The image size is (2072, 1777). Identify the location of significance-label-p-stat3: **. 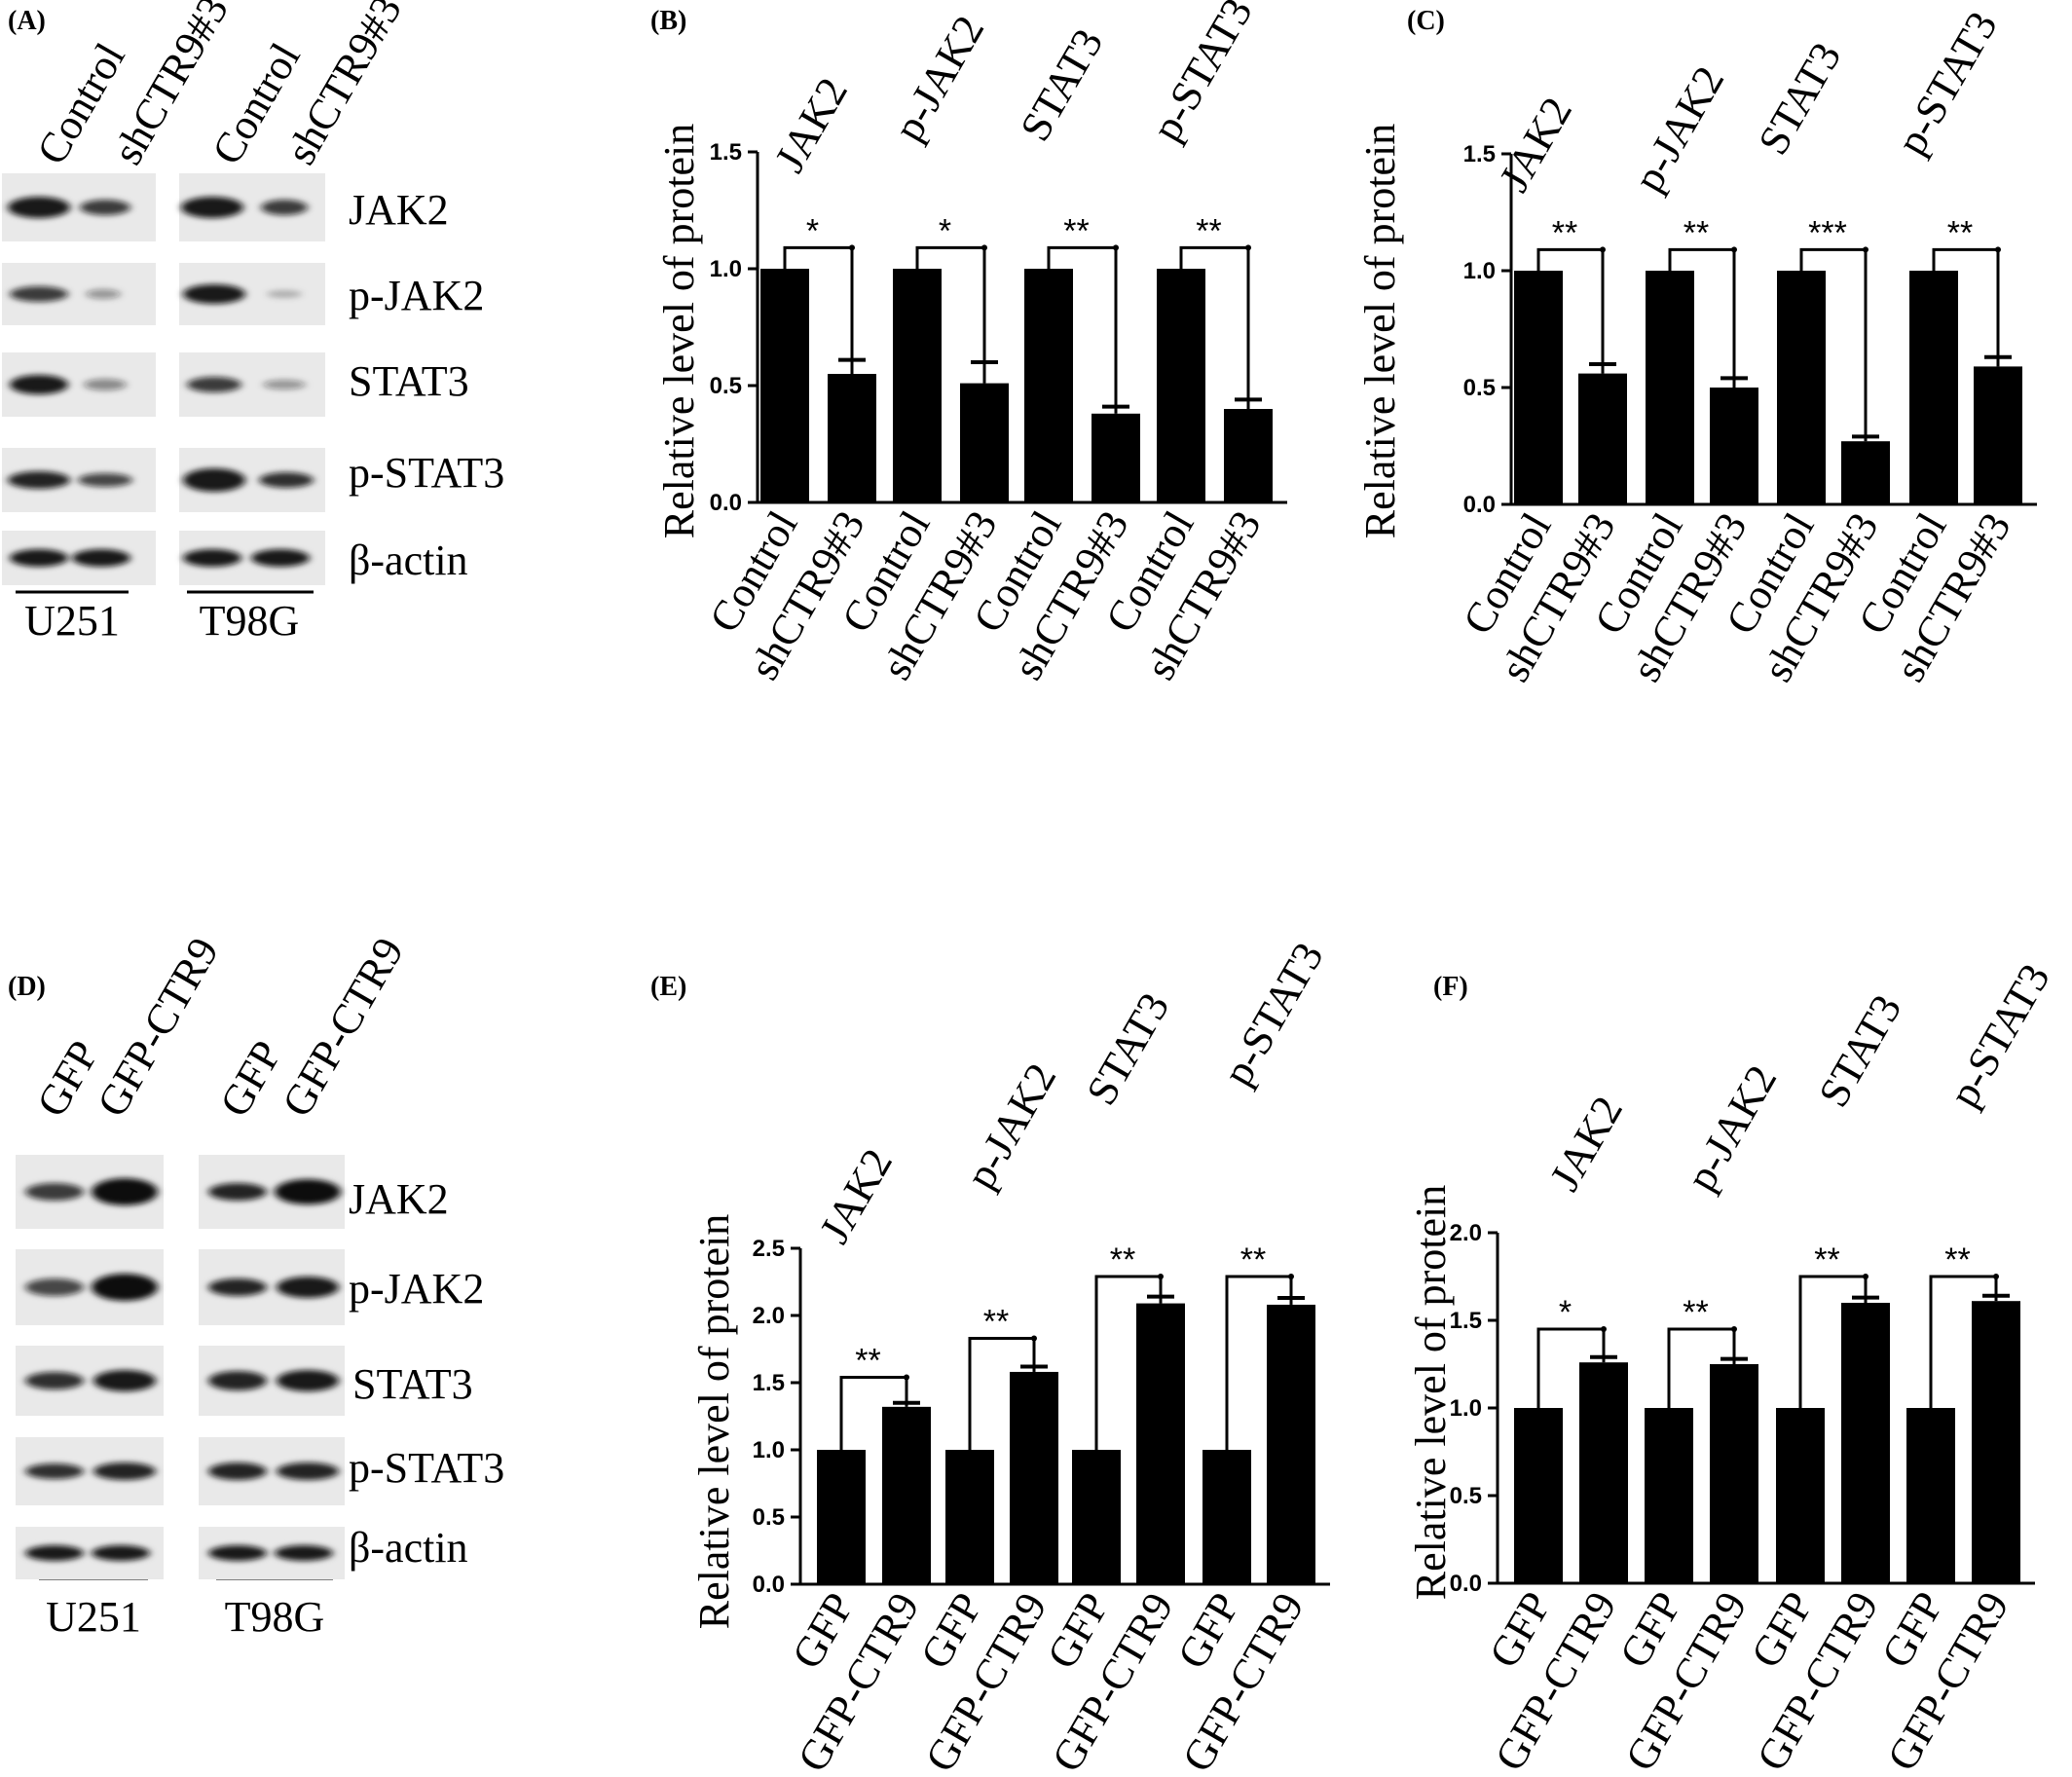
(1957, 1259).